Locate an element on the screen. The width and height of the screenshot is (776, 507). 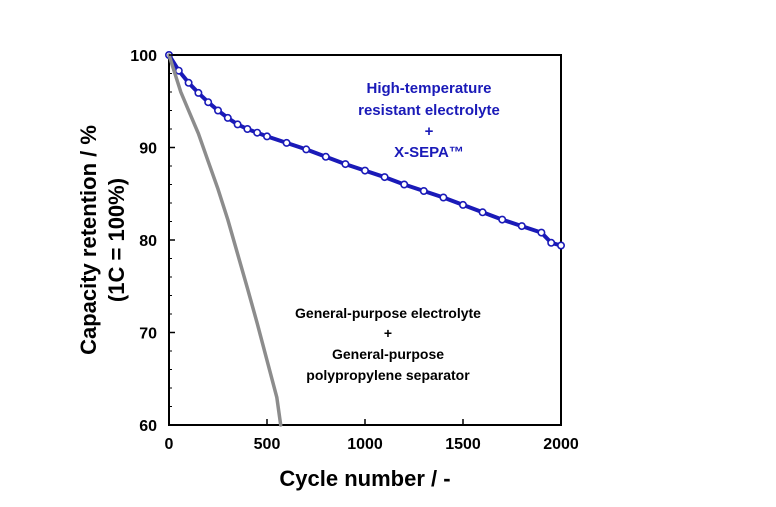
series-line-gray is located at coordinates (225, 240).